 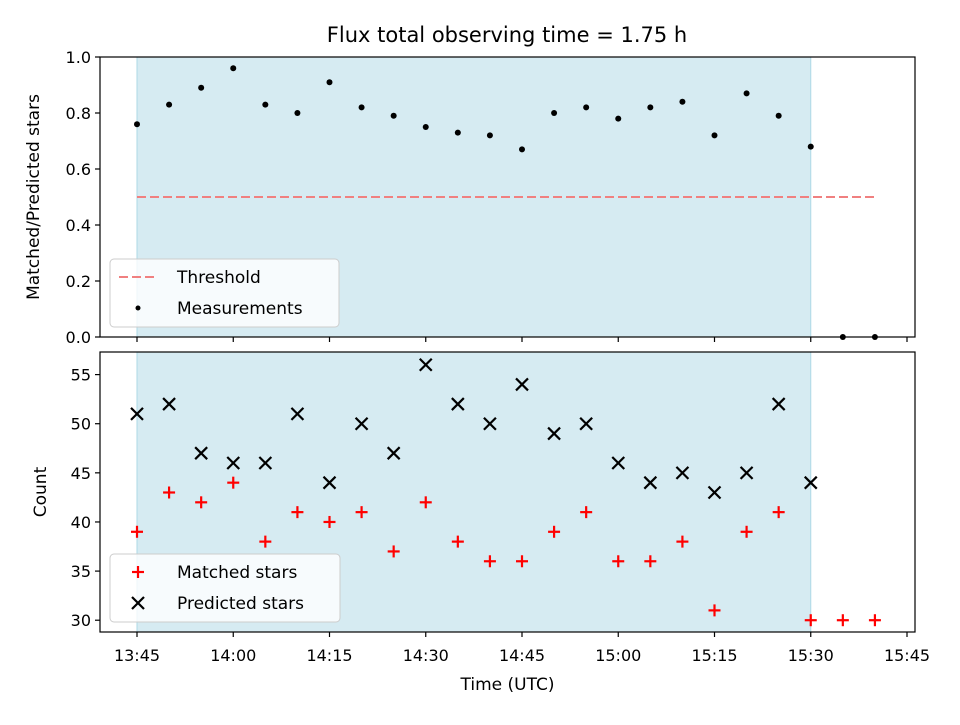 What do you see at coordinates (225, 588) in the screenshot?
I see `legend-box` at bounding box center [225, 588].